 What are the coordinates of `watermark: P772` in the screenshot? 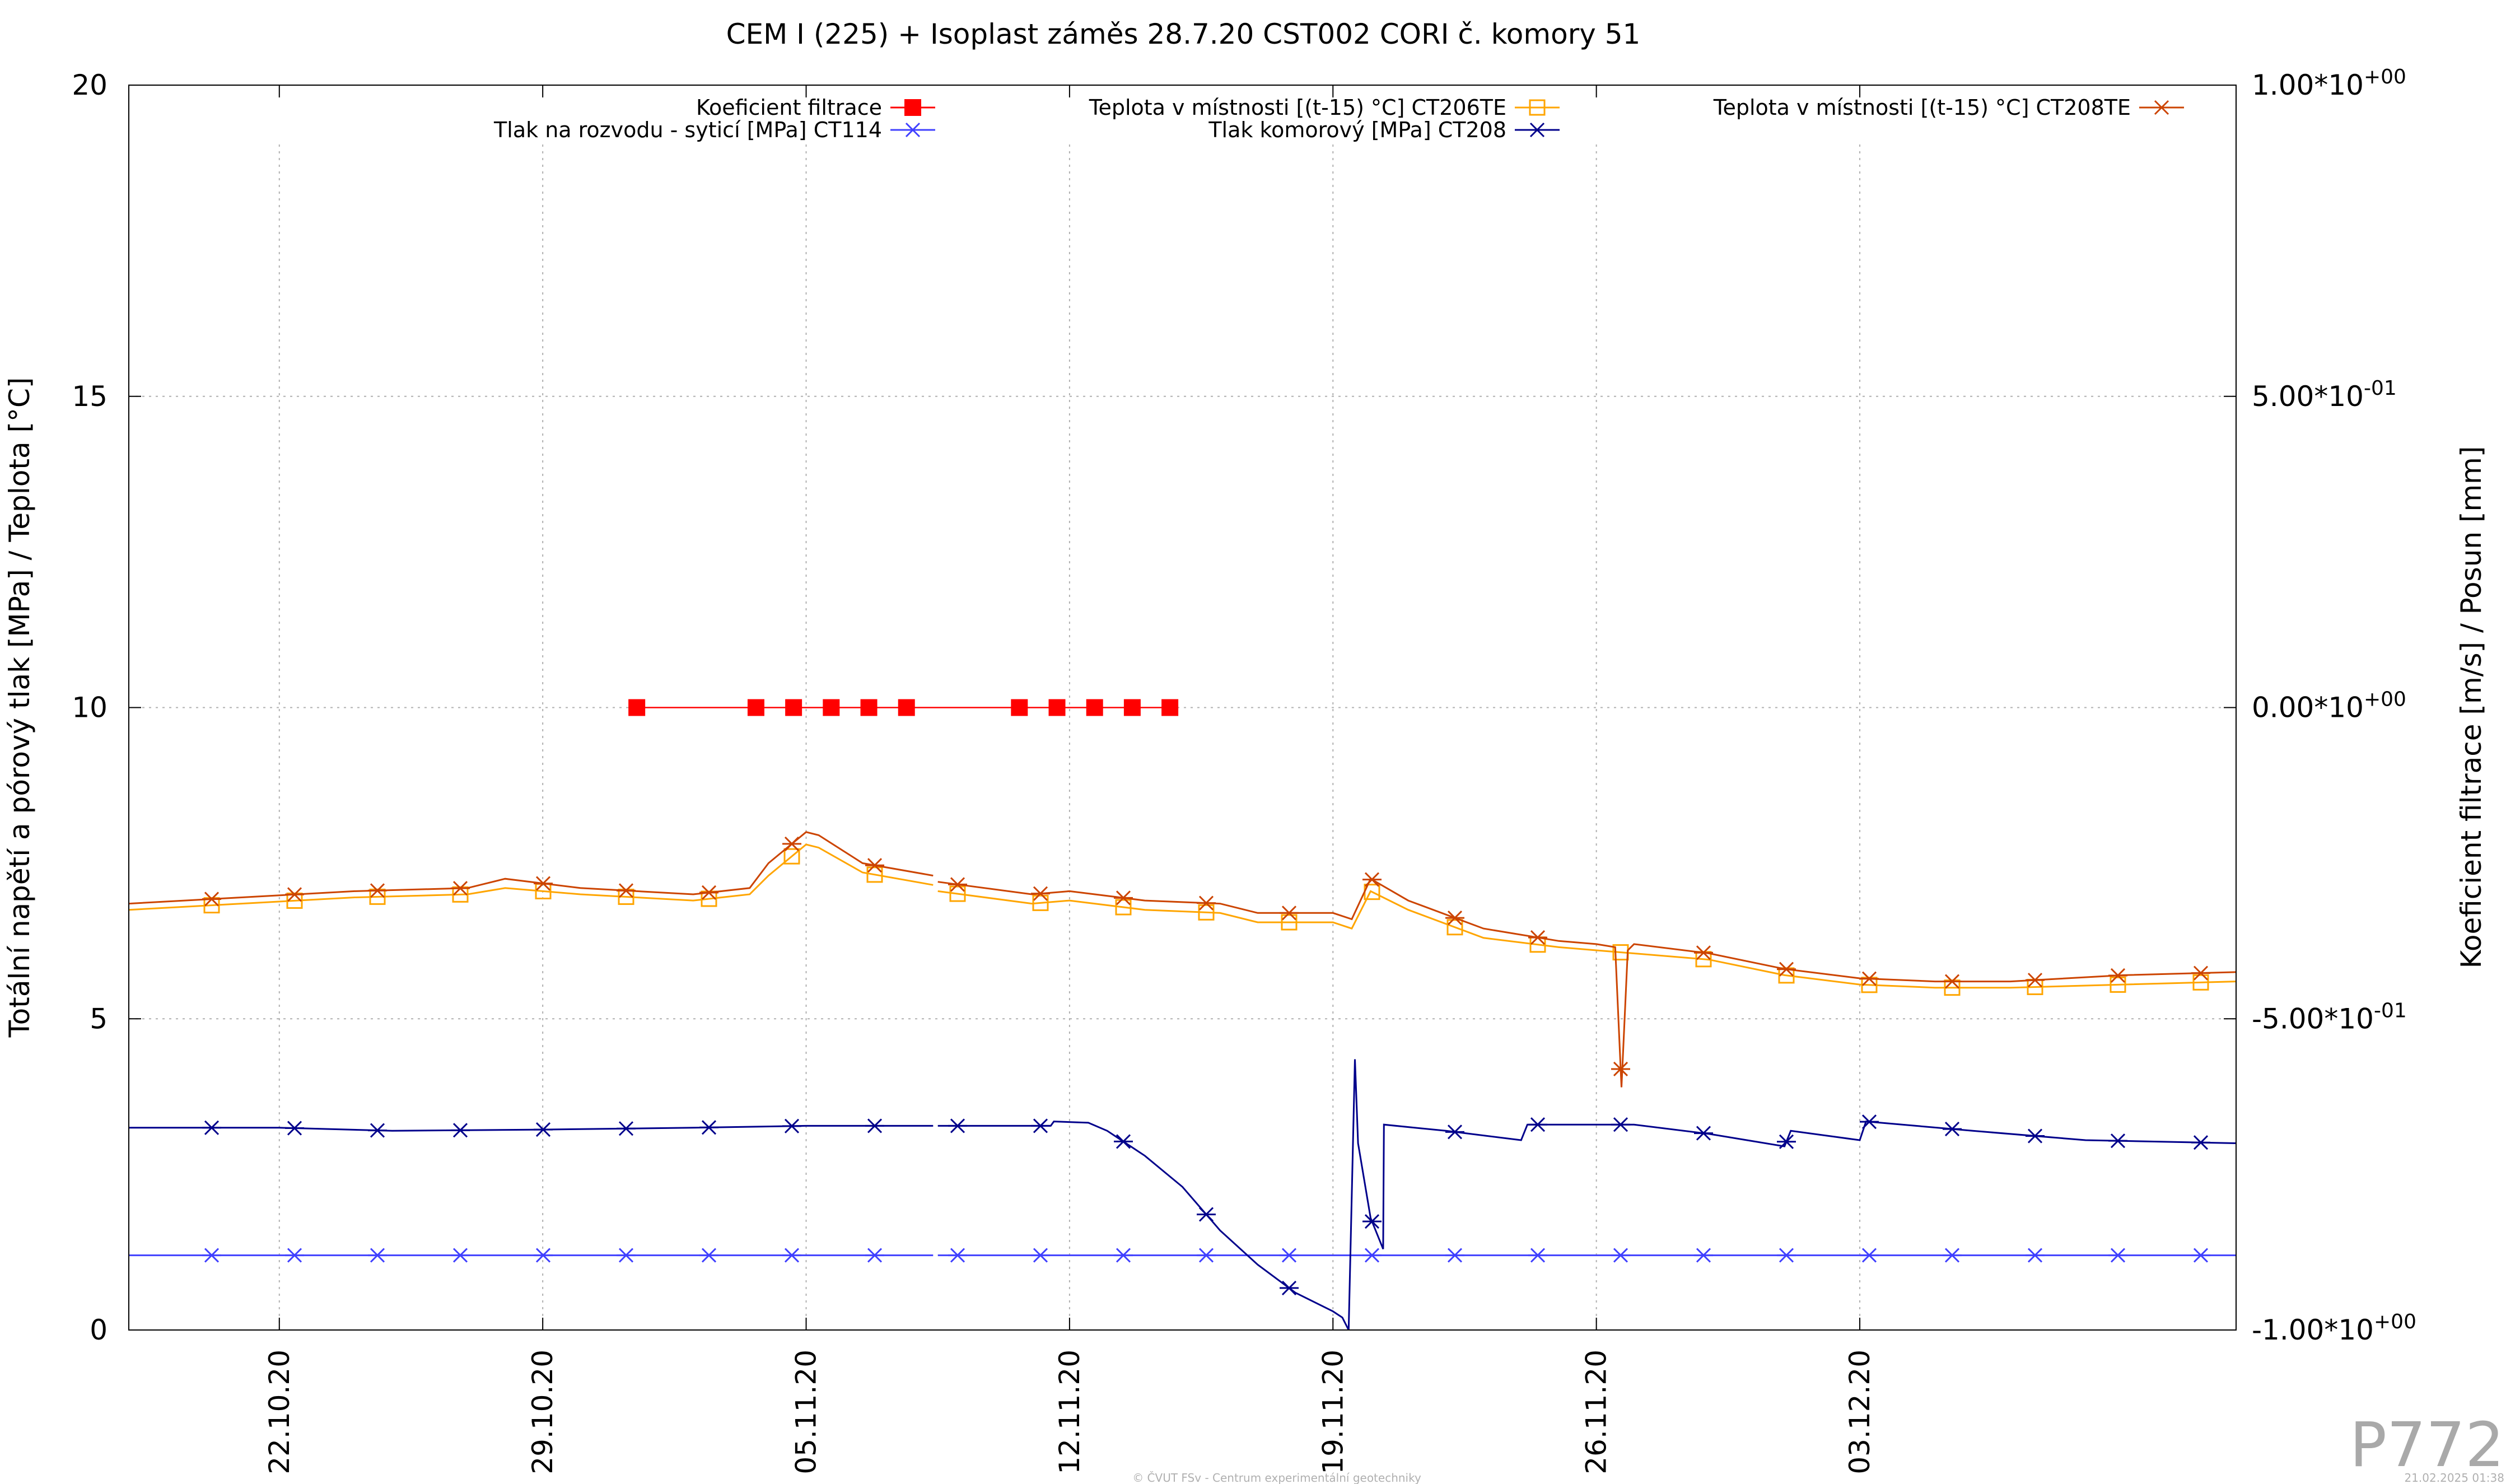 It's located at (2427, 1445).